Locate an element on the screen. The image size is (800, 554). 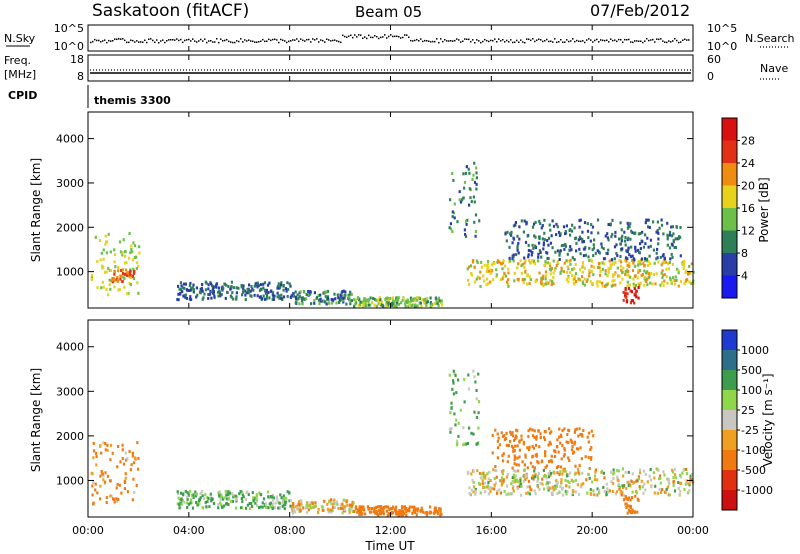
colorbar-tick-label: 12 is located at coordinates (748, 231).